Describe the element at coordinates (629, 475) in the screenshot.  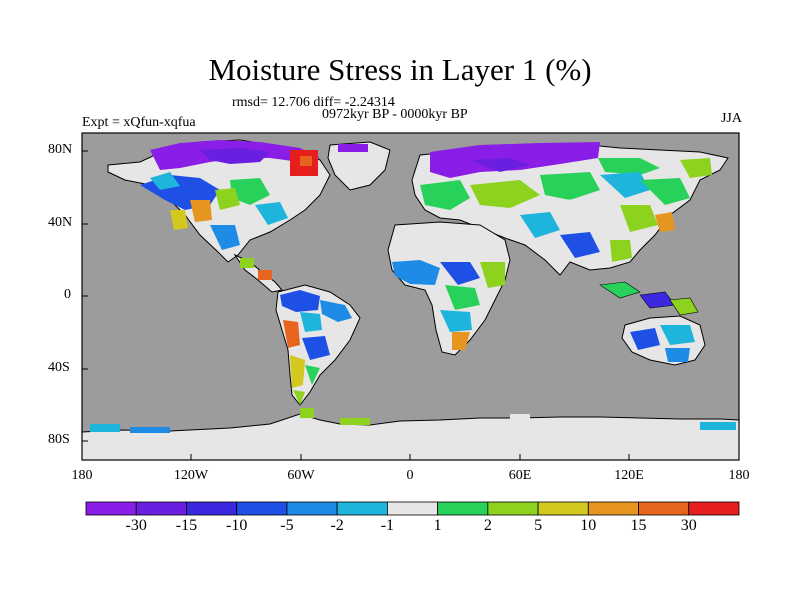
I see `lon-label-120e: 120E` at that location.